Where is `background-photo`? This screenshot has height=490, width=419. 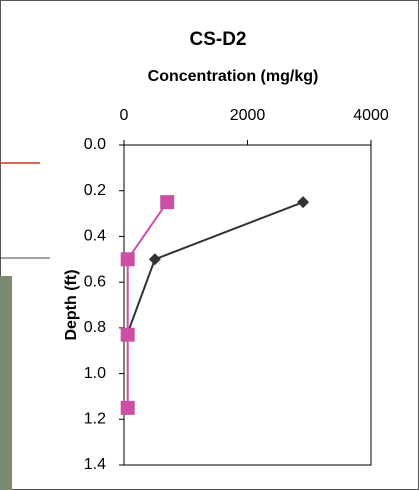 background-photo is located at coordinates (6, 383).